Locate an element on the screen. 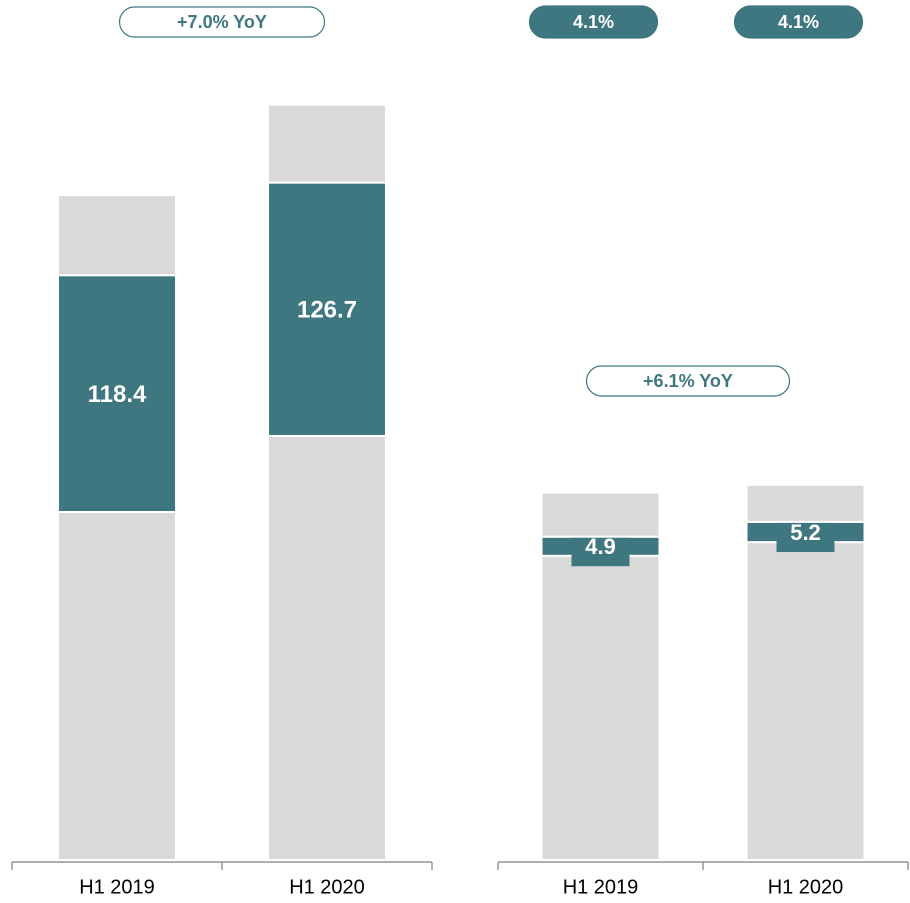  data-label: 126.7 is located at coordinates (327, 310).